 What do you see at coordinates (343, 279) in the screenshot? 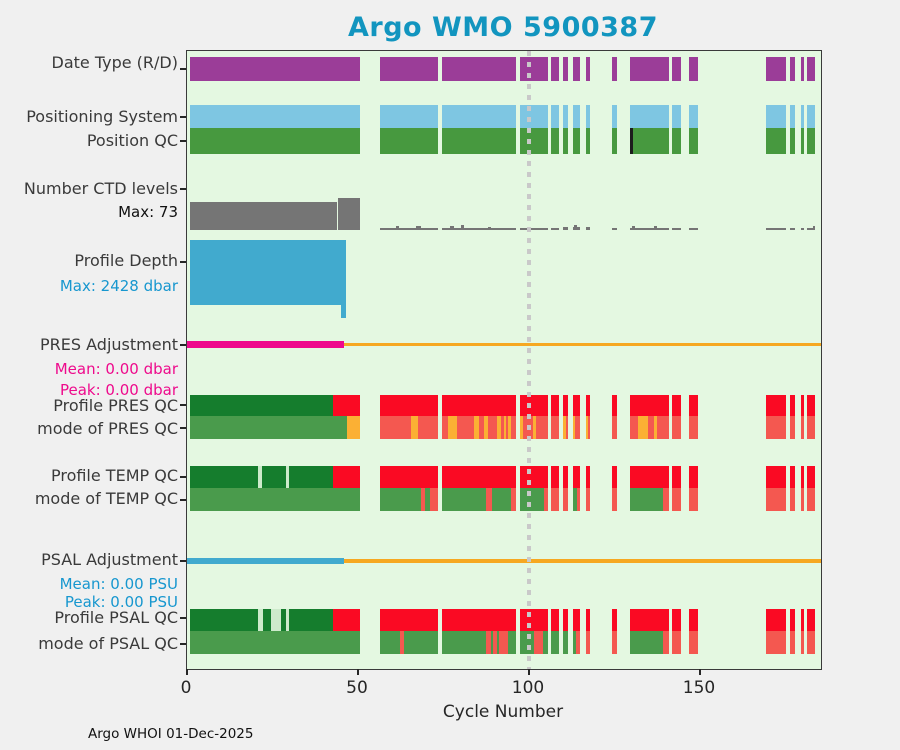
I see `profile-depth-segment` at bounding box center [343, 279].